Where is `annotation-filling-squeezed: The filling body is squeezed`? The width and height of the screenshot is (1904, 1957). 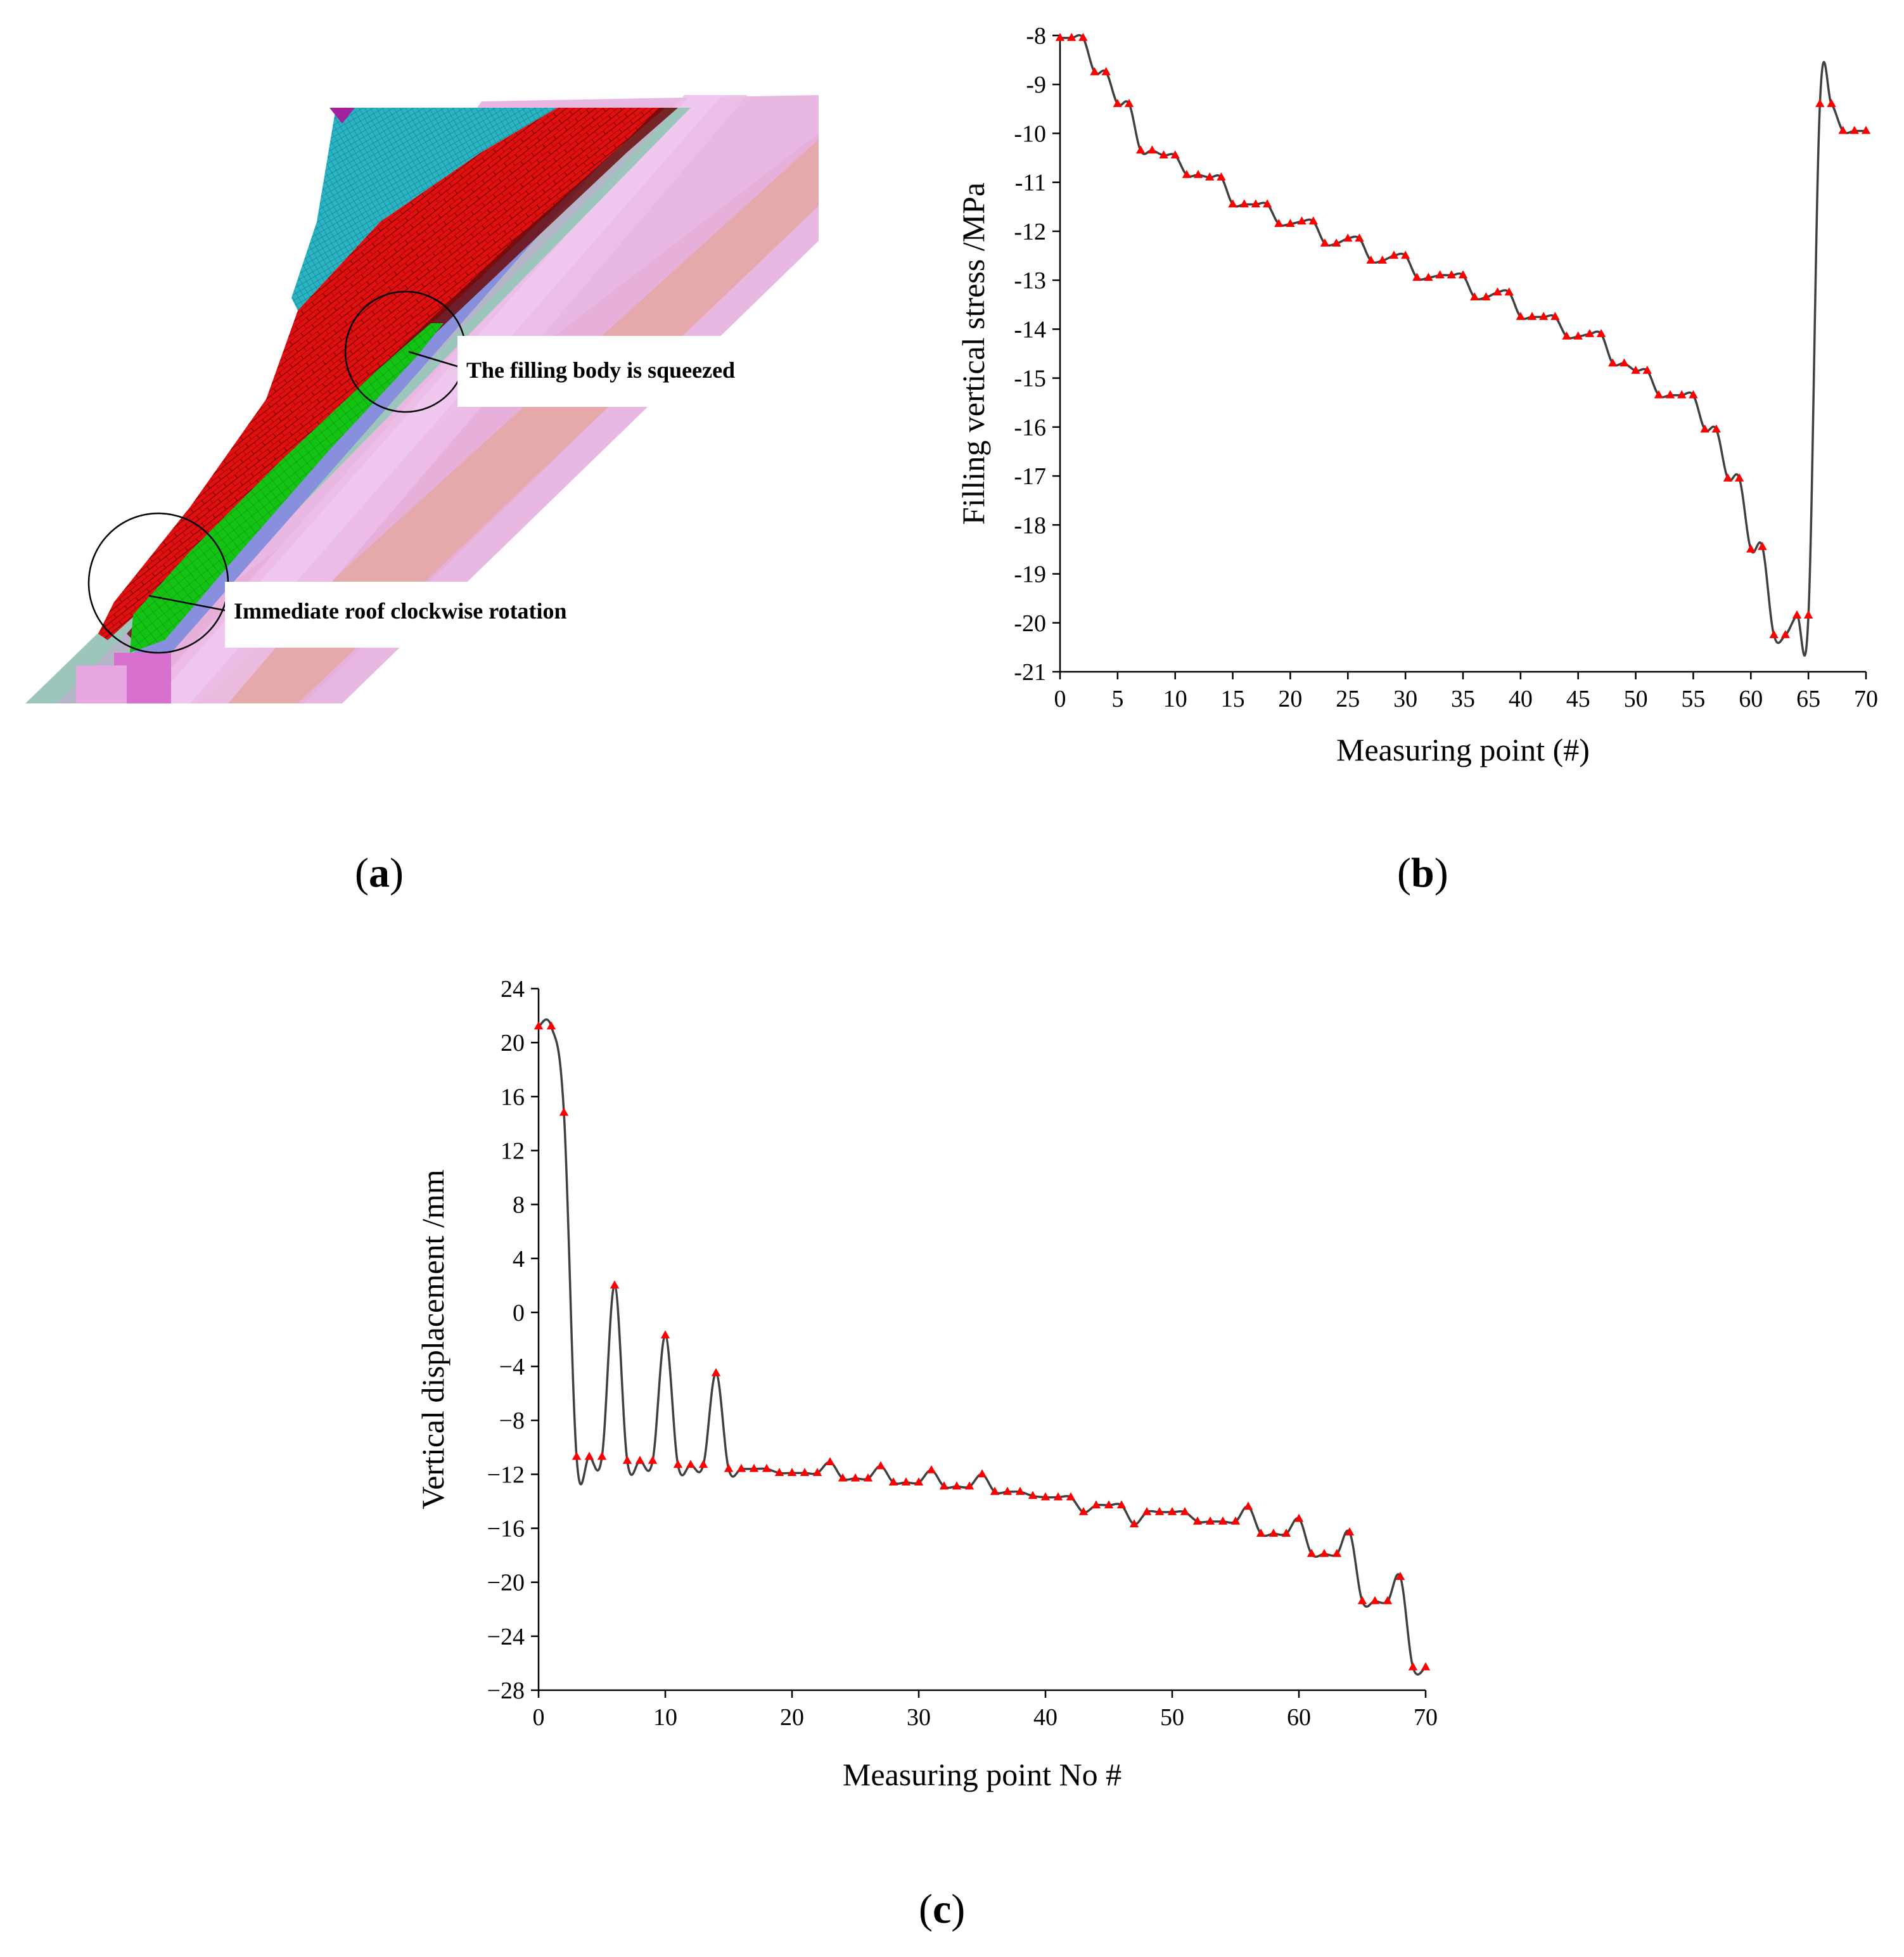 annotation-filling-squeezed: The filling body is squeezed is located at coordinates (600, 371).